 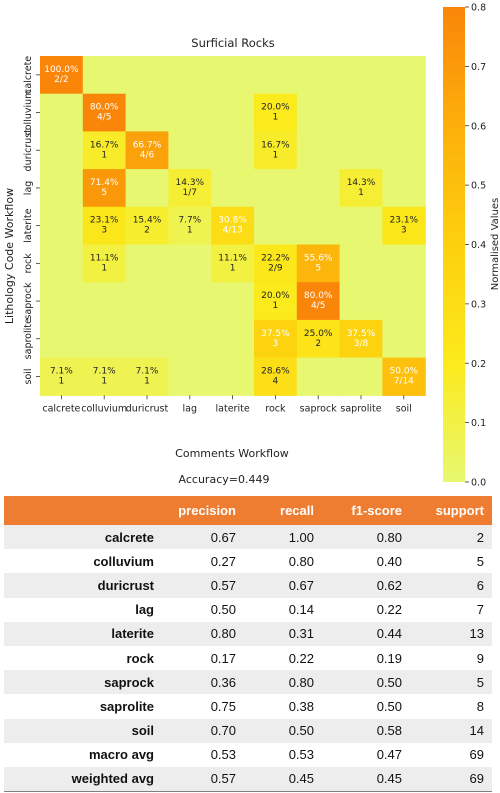 What do you see at coordinates (28, 188) in the screenshot?
I see `y-tick-label: lag` at bounding box center [28, 188].